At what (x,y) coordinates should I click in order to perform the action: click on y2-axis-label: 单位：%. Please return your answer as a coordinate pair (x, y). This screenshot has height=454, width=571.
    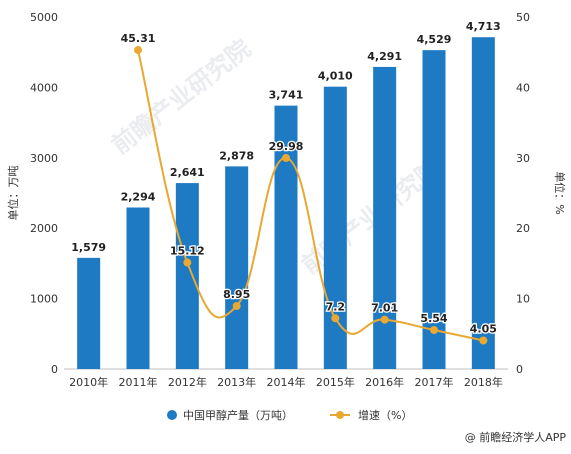
    Looking at the image, I should click on (560, 192).